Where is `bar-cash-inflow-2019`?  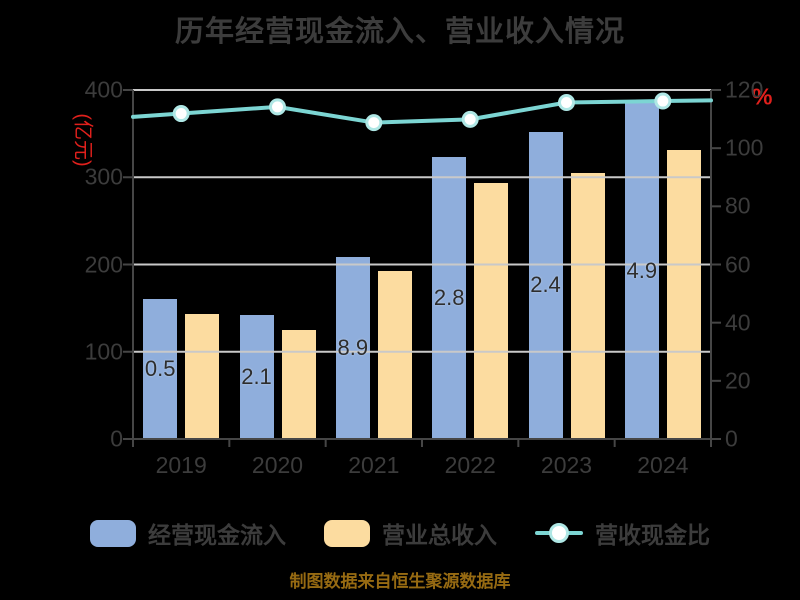
bar-cash-inflow-2019 is located at coordinates (160, 368).